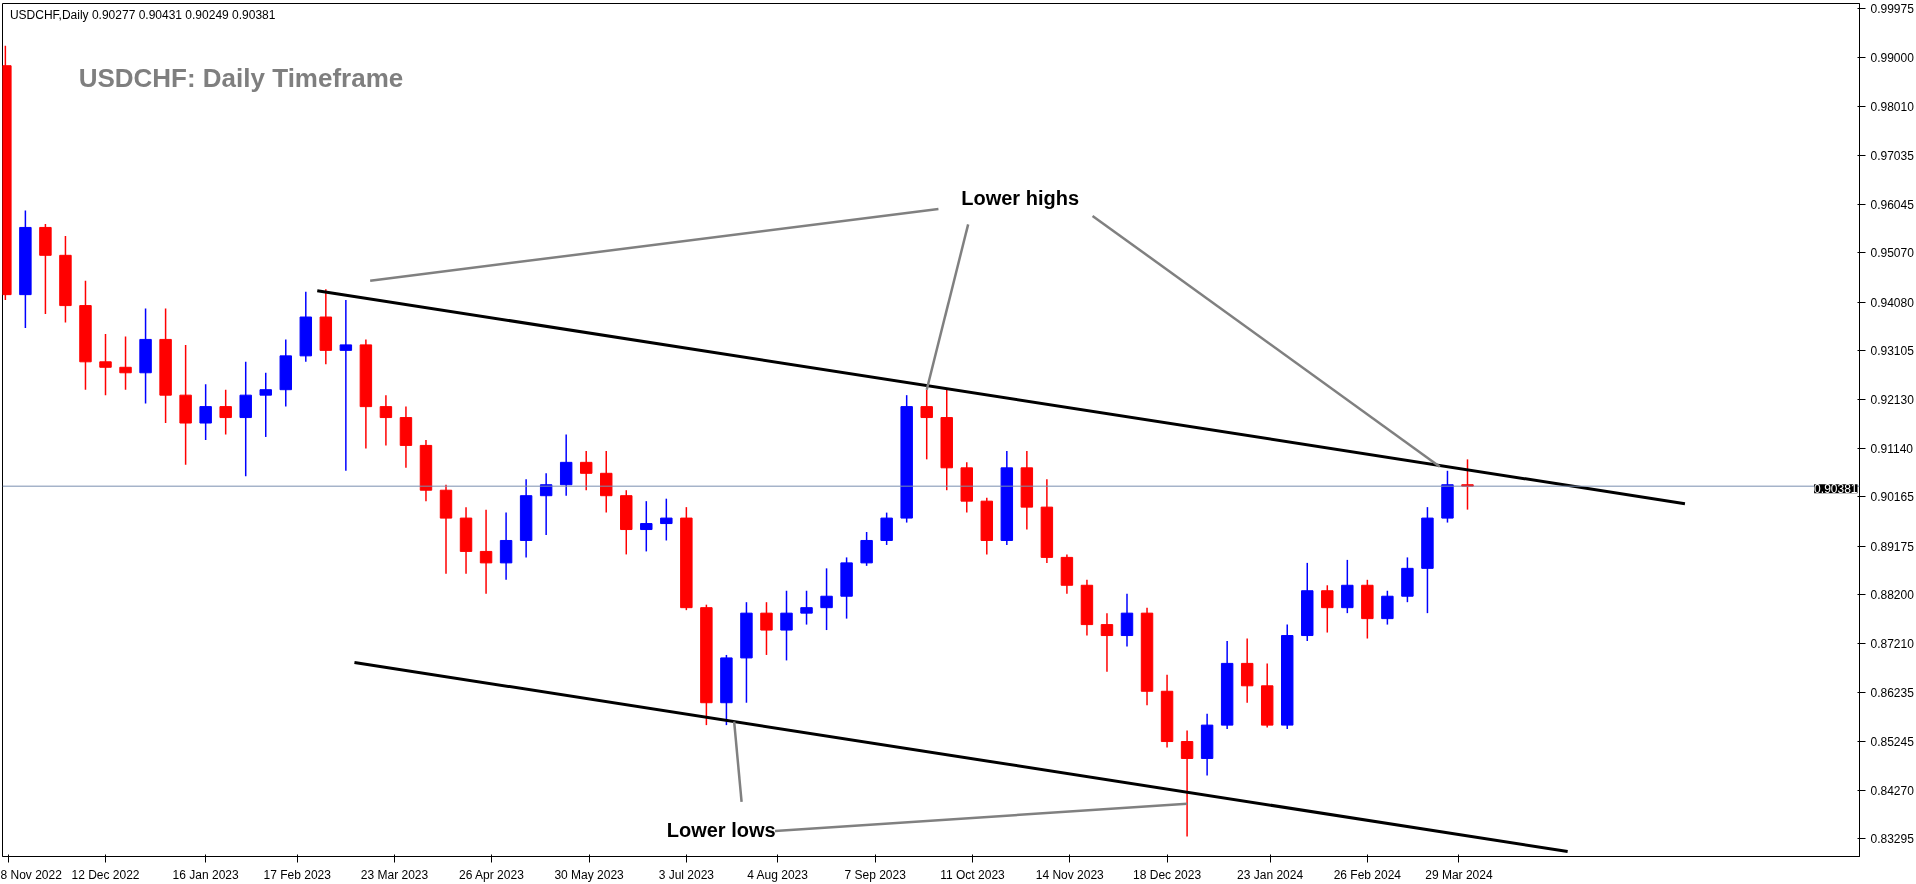 The height and width of the screenshot is (884, 1916). Describe the element at coordinates (1892, 448) in the screenshot. I see `y-tick-label: 0.91140` at that location.